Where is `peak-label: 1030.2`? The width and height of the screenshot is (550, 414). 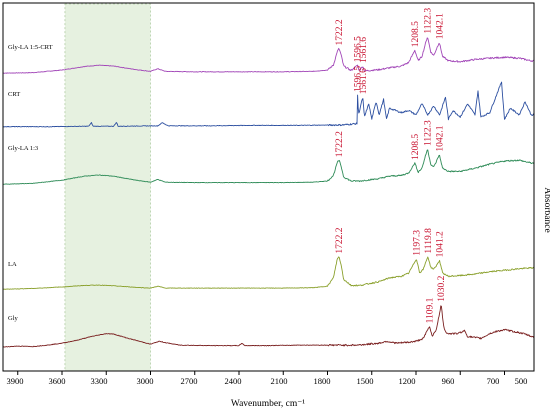
peak-label: 1030.2 is located at coordinates (442, 288).